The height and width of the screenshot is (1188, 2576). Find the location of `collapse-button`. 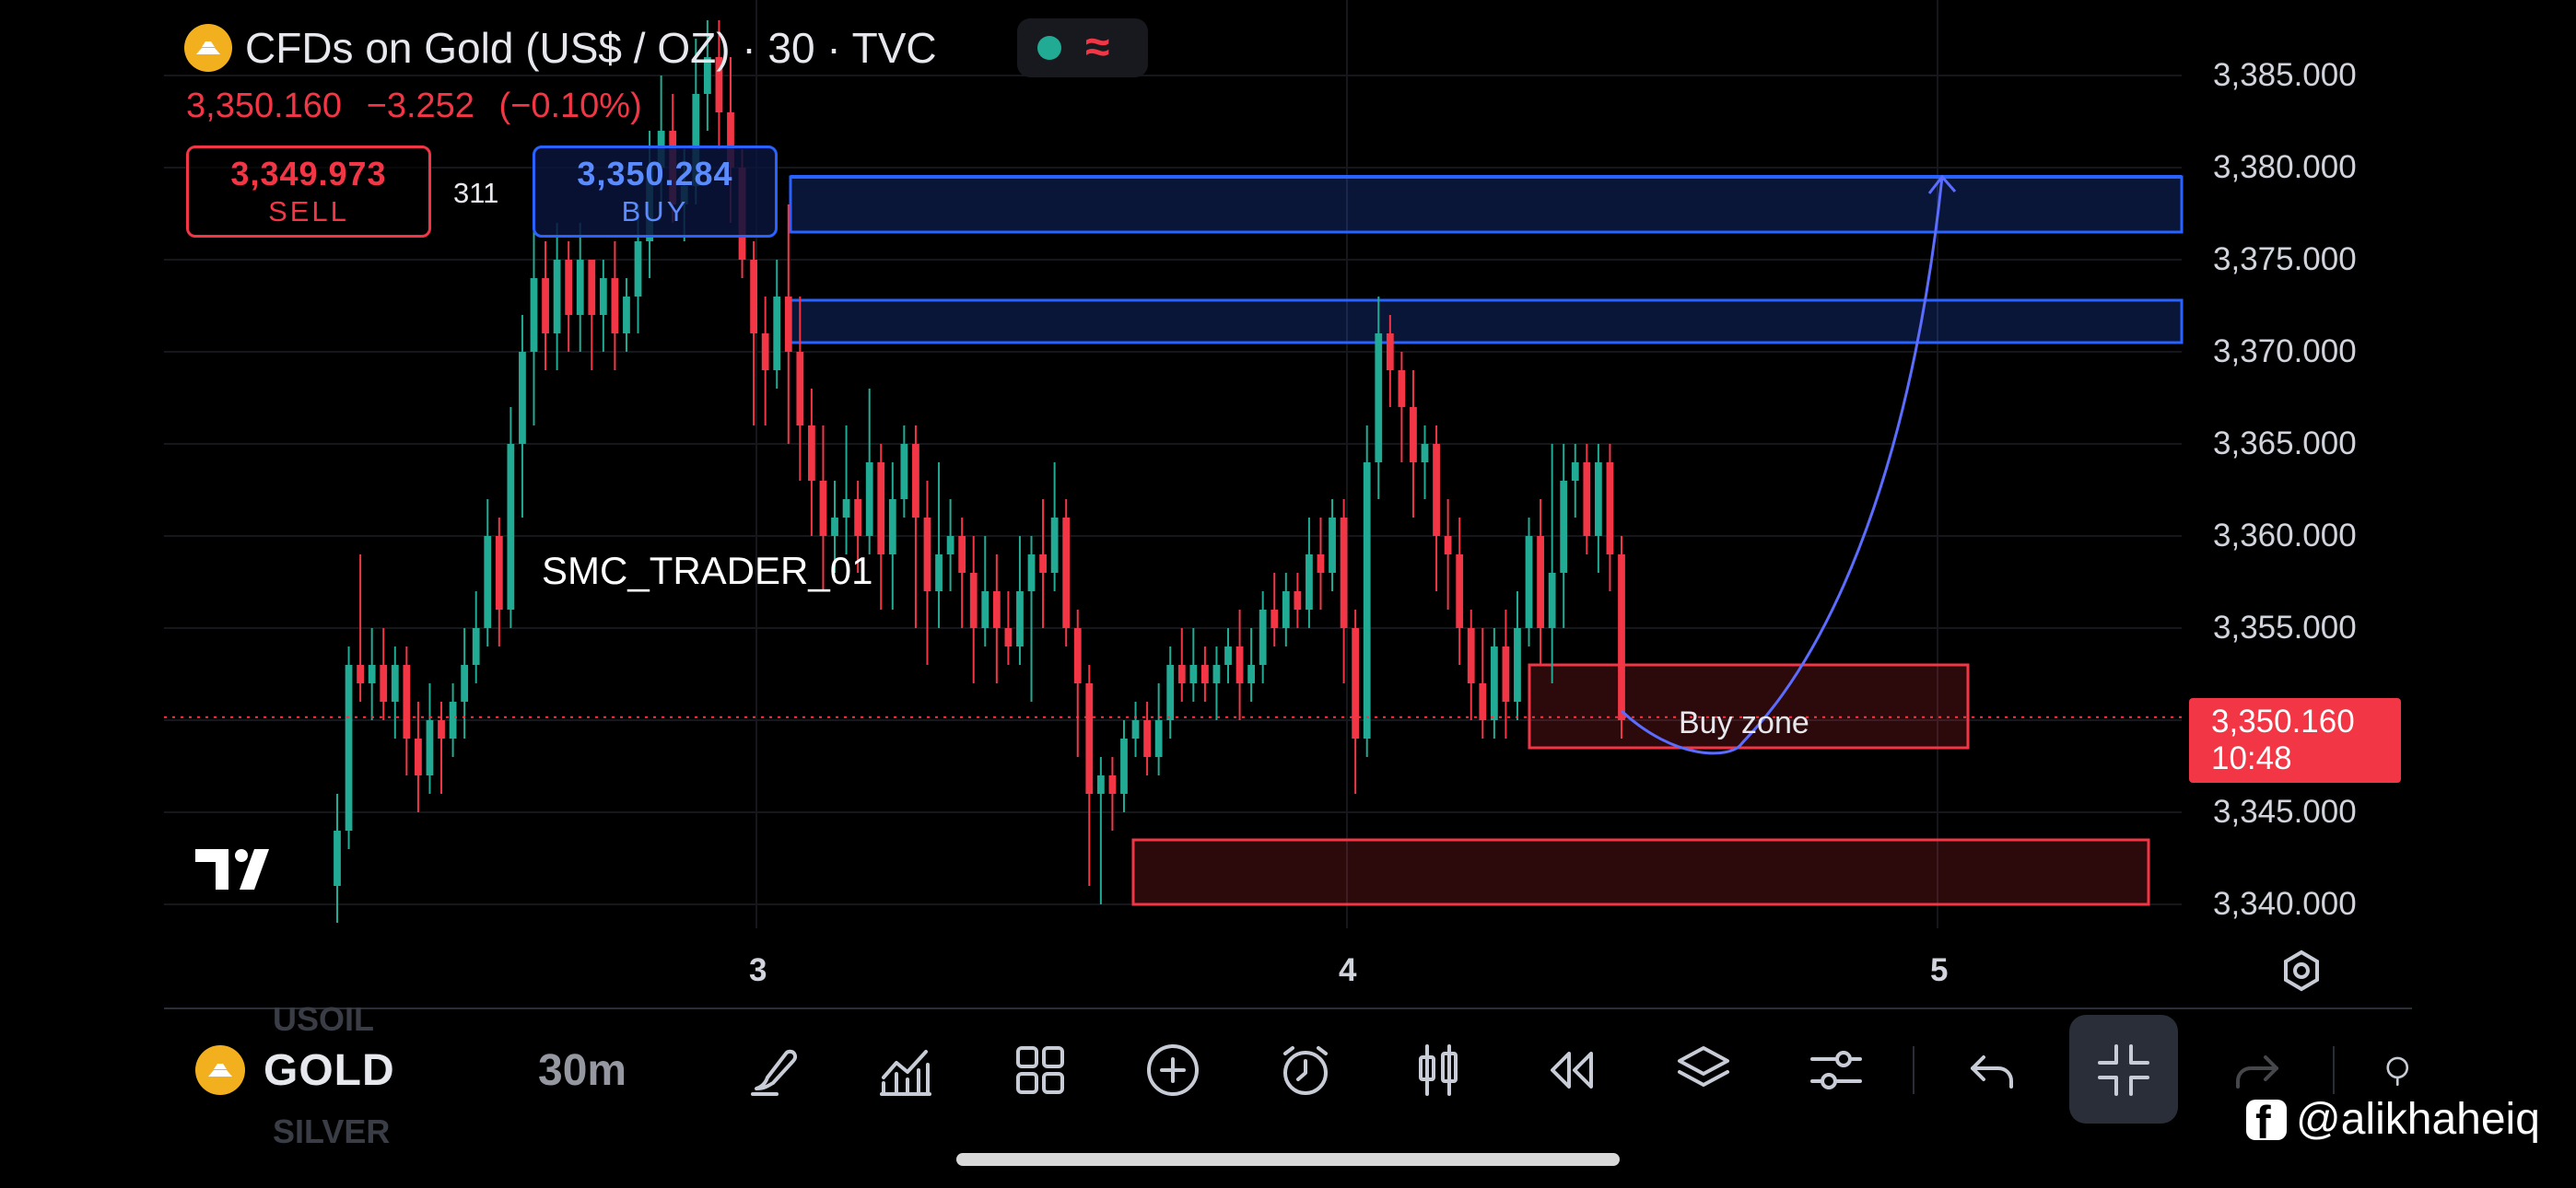

collapse-button is located at coordinates (2123, 1069).